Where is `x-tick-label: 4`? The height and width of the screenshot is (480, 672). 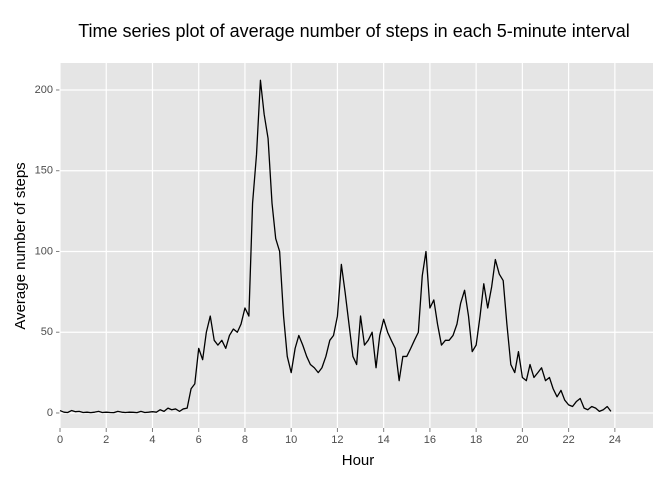 x-tick-label: 4 is located at coordinates (152, 440).